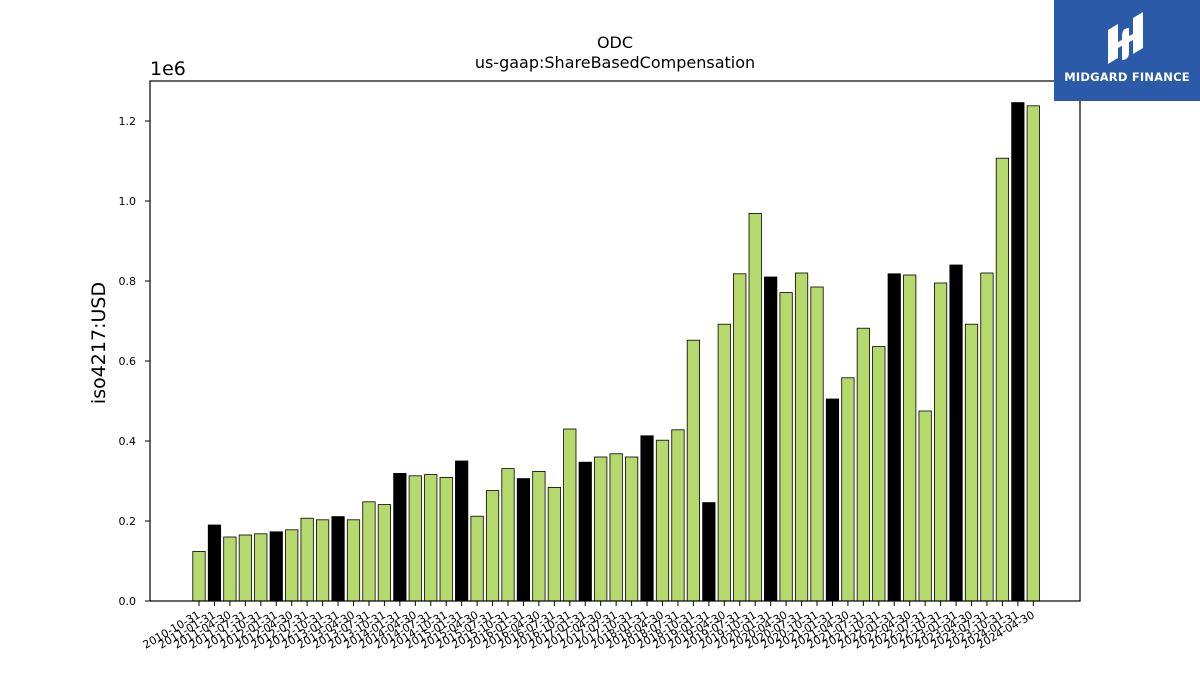 This screenshot has height=675, width=1200. Describe the element at coordinates (99, 343) in the screenshot. I see `y-axis-label: iso4217:USD` at that location.